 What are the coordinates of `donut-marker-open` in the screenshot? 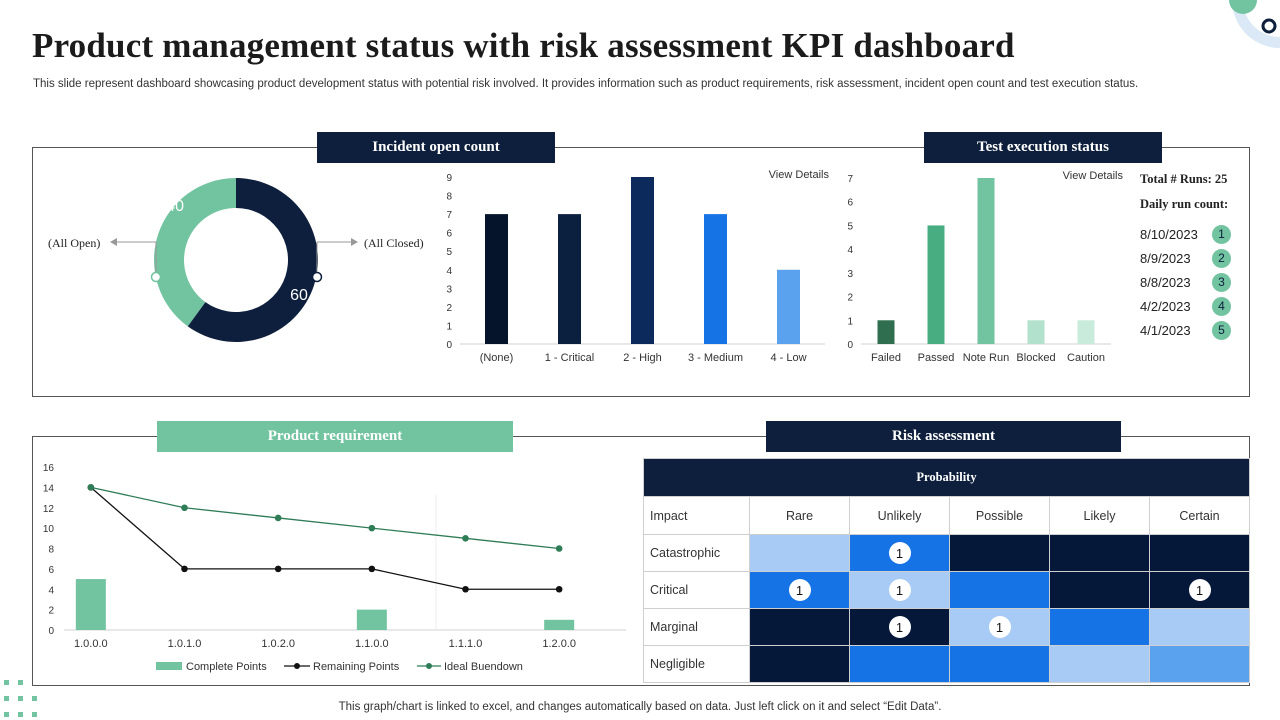 It's located at (156, 277).